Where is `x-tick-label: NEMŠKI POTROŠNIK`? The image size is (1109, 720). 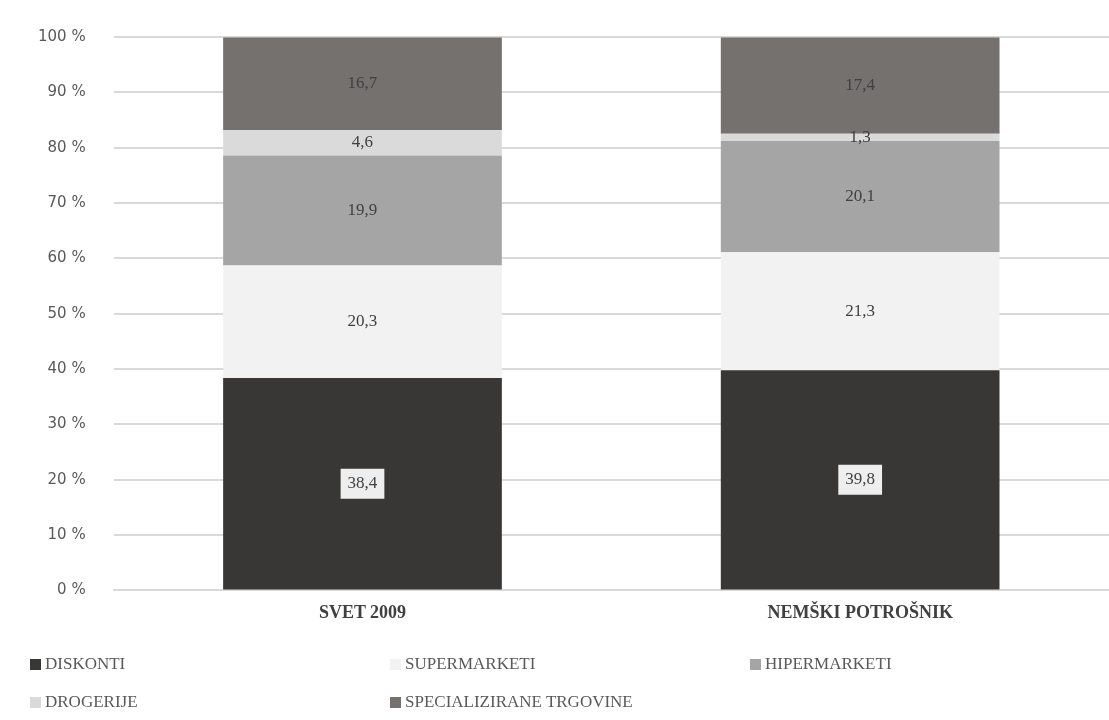
x-tick-label: NEMŠKI POTROŠNIK is located at coordinates (860, 611).